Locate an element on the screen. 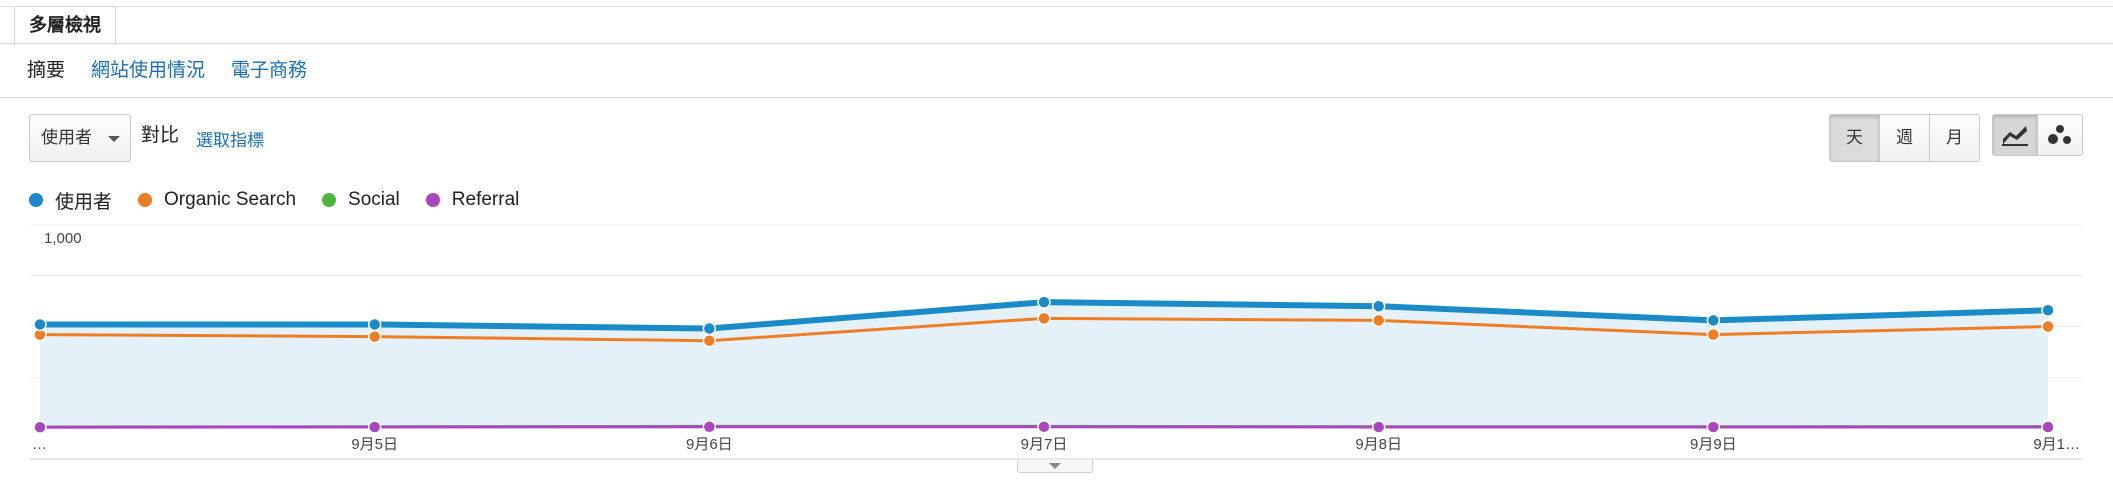  motion-chart-icon is located at coordinates (2059, 134).